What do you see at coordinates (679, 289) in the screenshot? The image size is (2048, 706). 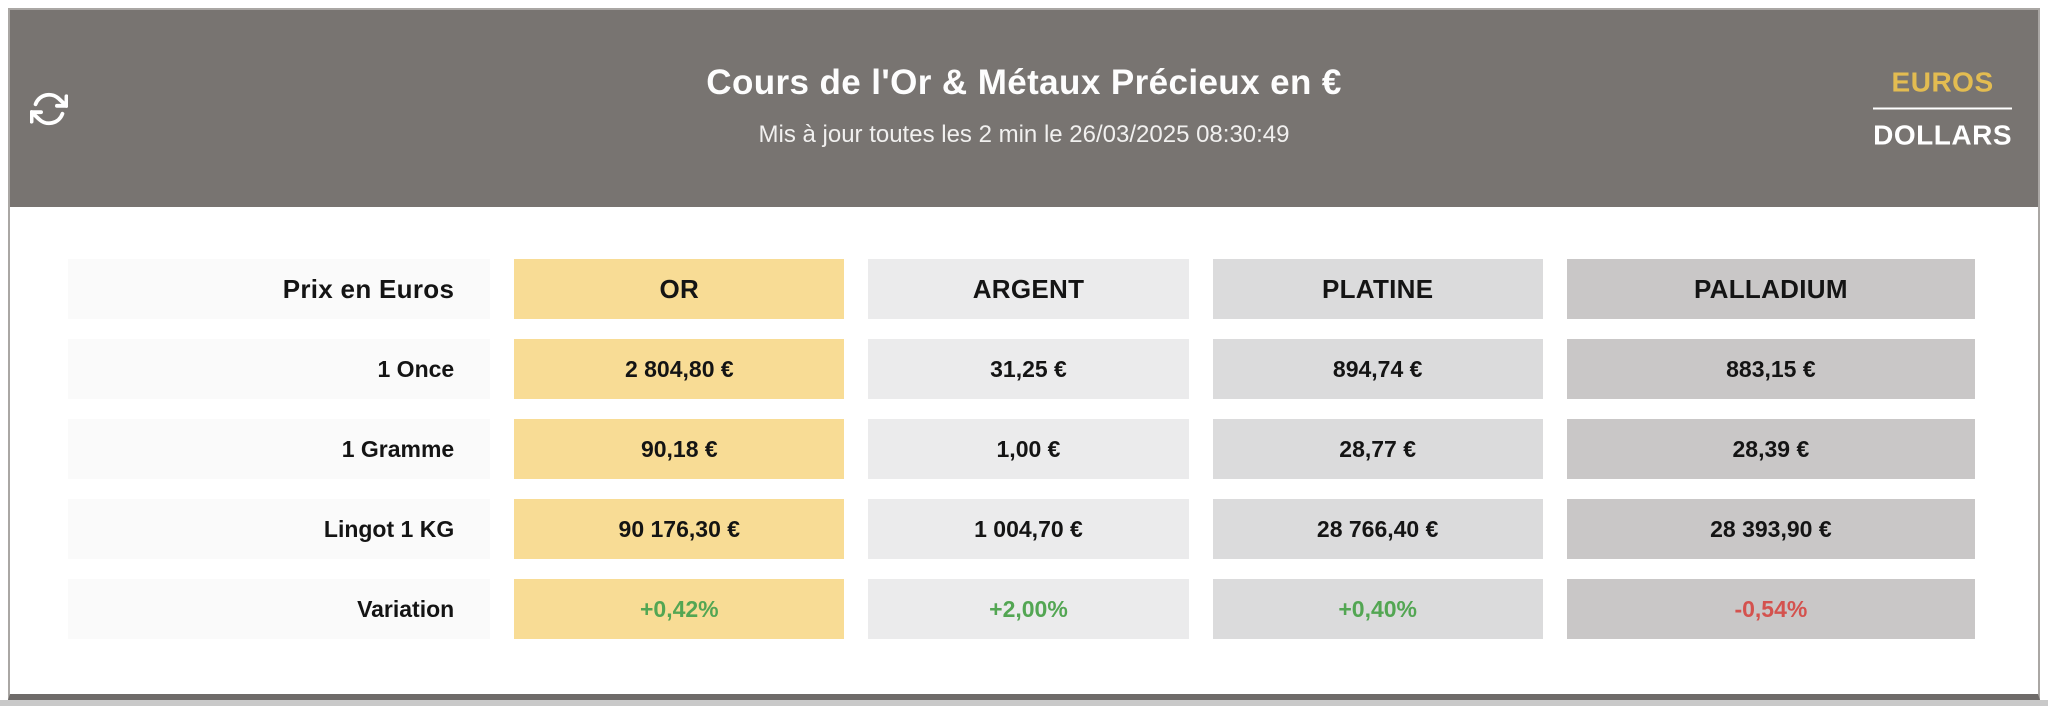 I see `col-header-or: OR` at bounding box center [679, 289].